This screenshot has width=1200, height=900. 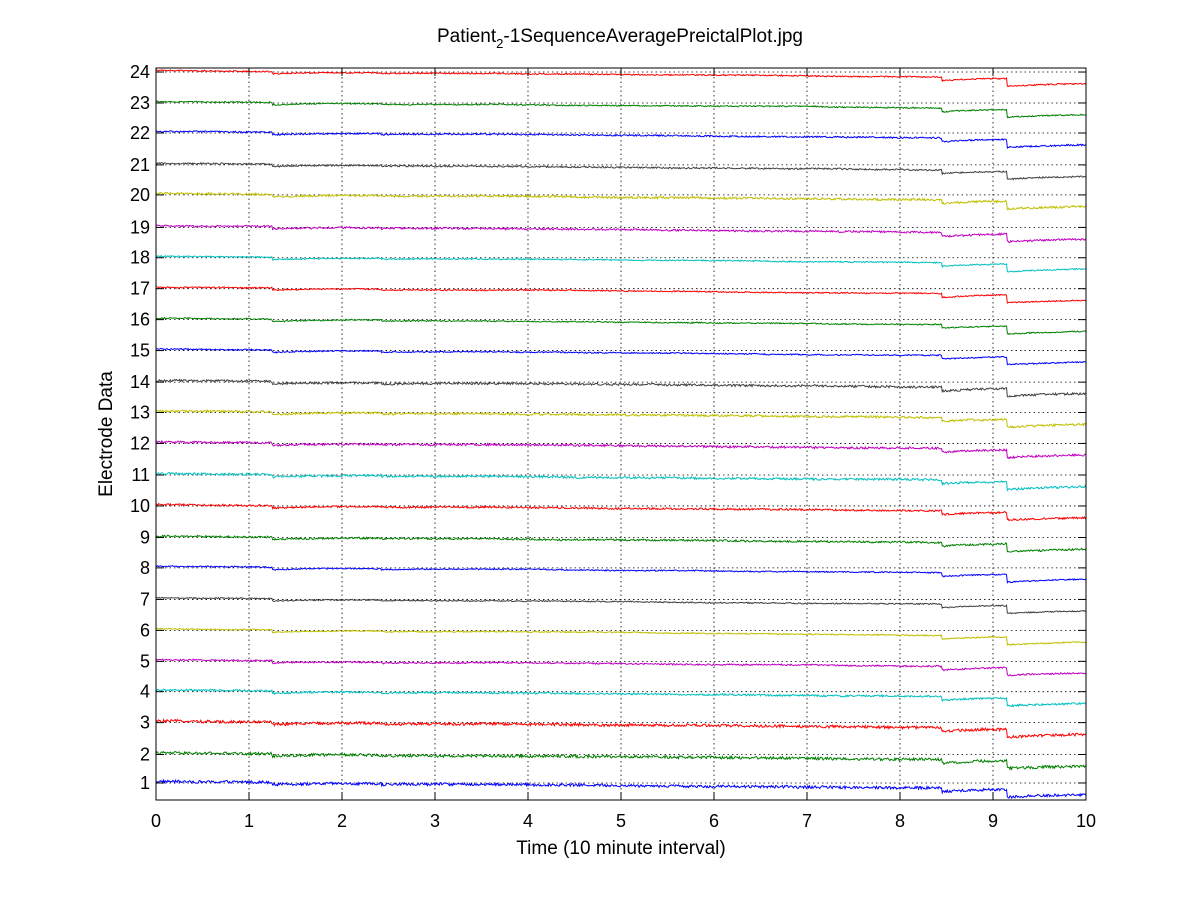 I want to click on y-tick-label: 20, so click(x=140, y=195).